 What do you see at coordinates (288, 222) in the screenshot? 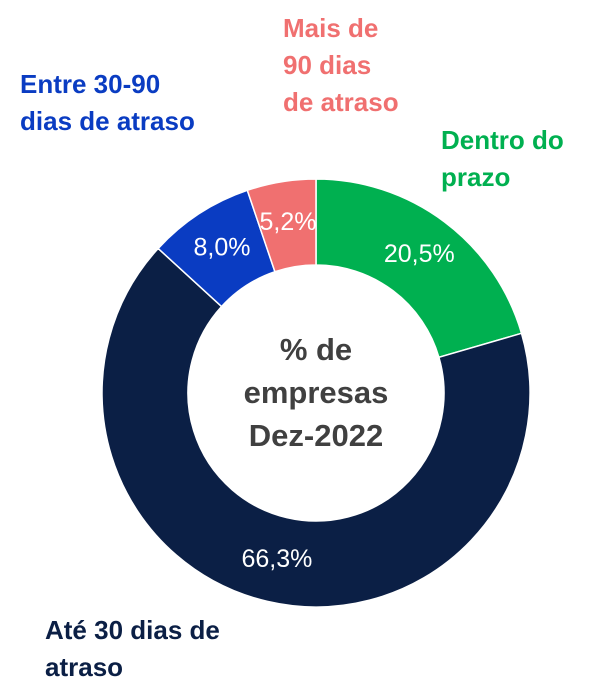
I see `value-label: 5,2%` at bounding box center [288, 222].